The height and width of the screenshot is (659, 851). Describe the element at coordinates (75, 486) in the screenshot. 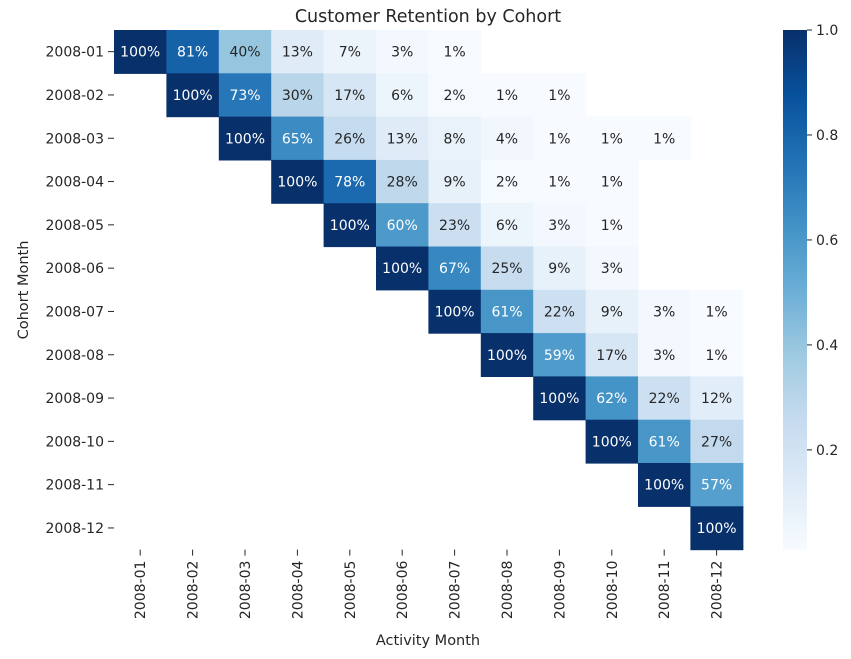

I see `y-tick-label: 2008-11` at that location.